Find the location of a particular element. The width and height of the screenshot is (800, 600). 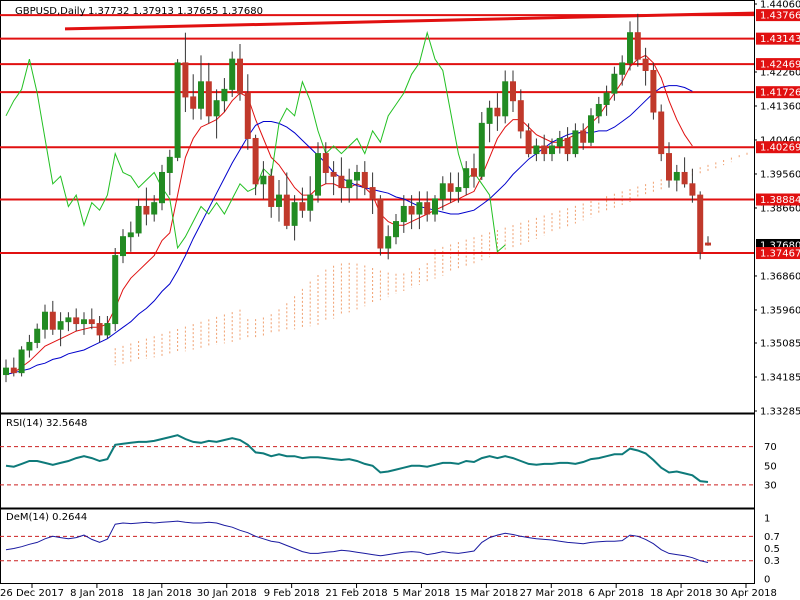

dem-title: DeM(14) 0.2644 is located at coordinates (46, 517).